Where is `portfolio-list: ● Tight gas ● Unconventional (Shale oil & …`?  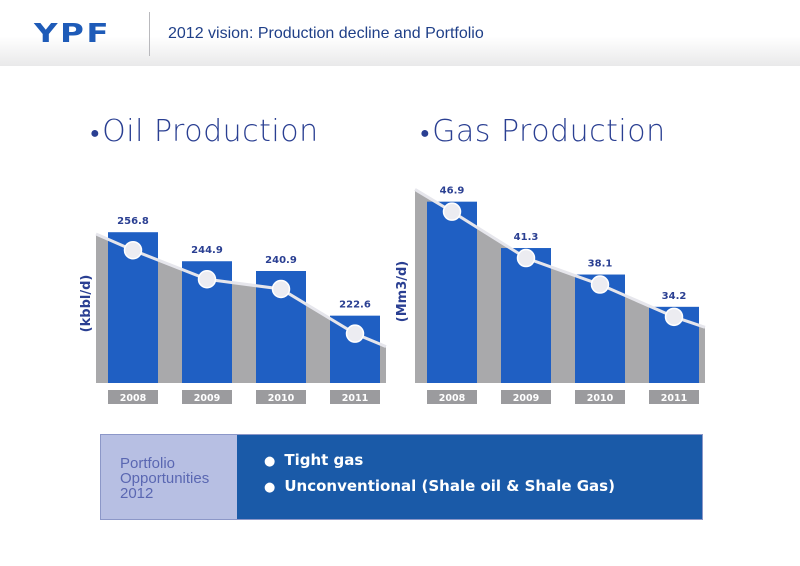 portfolio-list: ● Tight gas ● Unconventional (Shale oil & … is located at coordinates (439, 477).